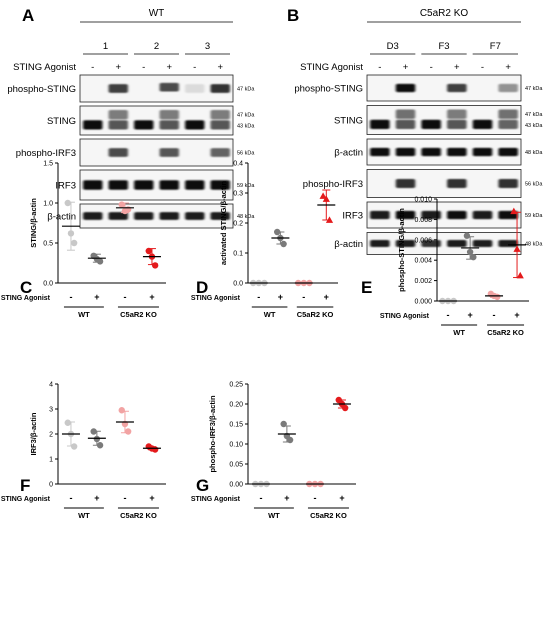 The image size is (550, 632). I want to click on y-tick-label: 0.25, so click(236, 385).